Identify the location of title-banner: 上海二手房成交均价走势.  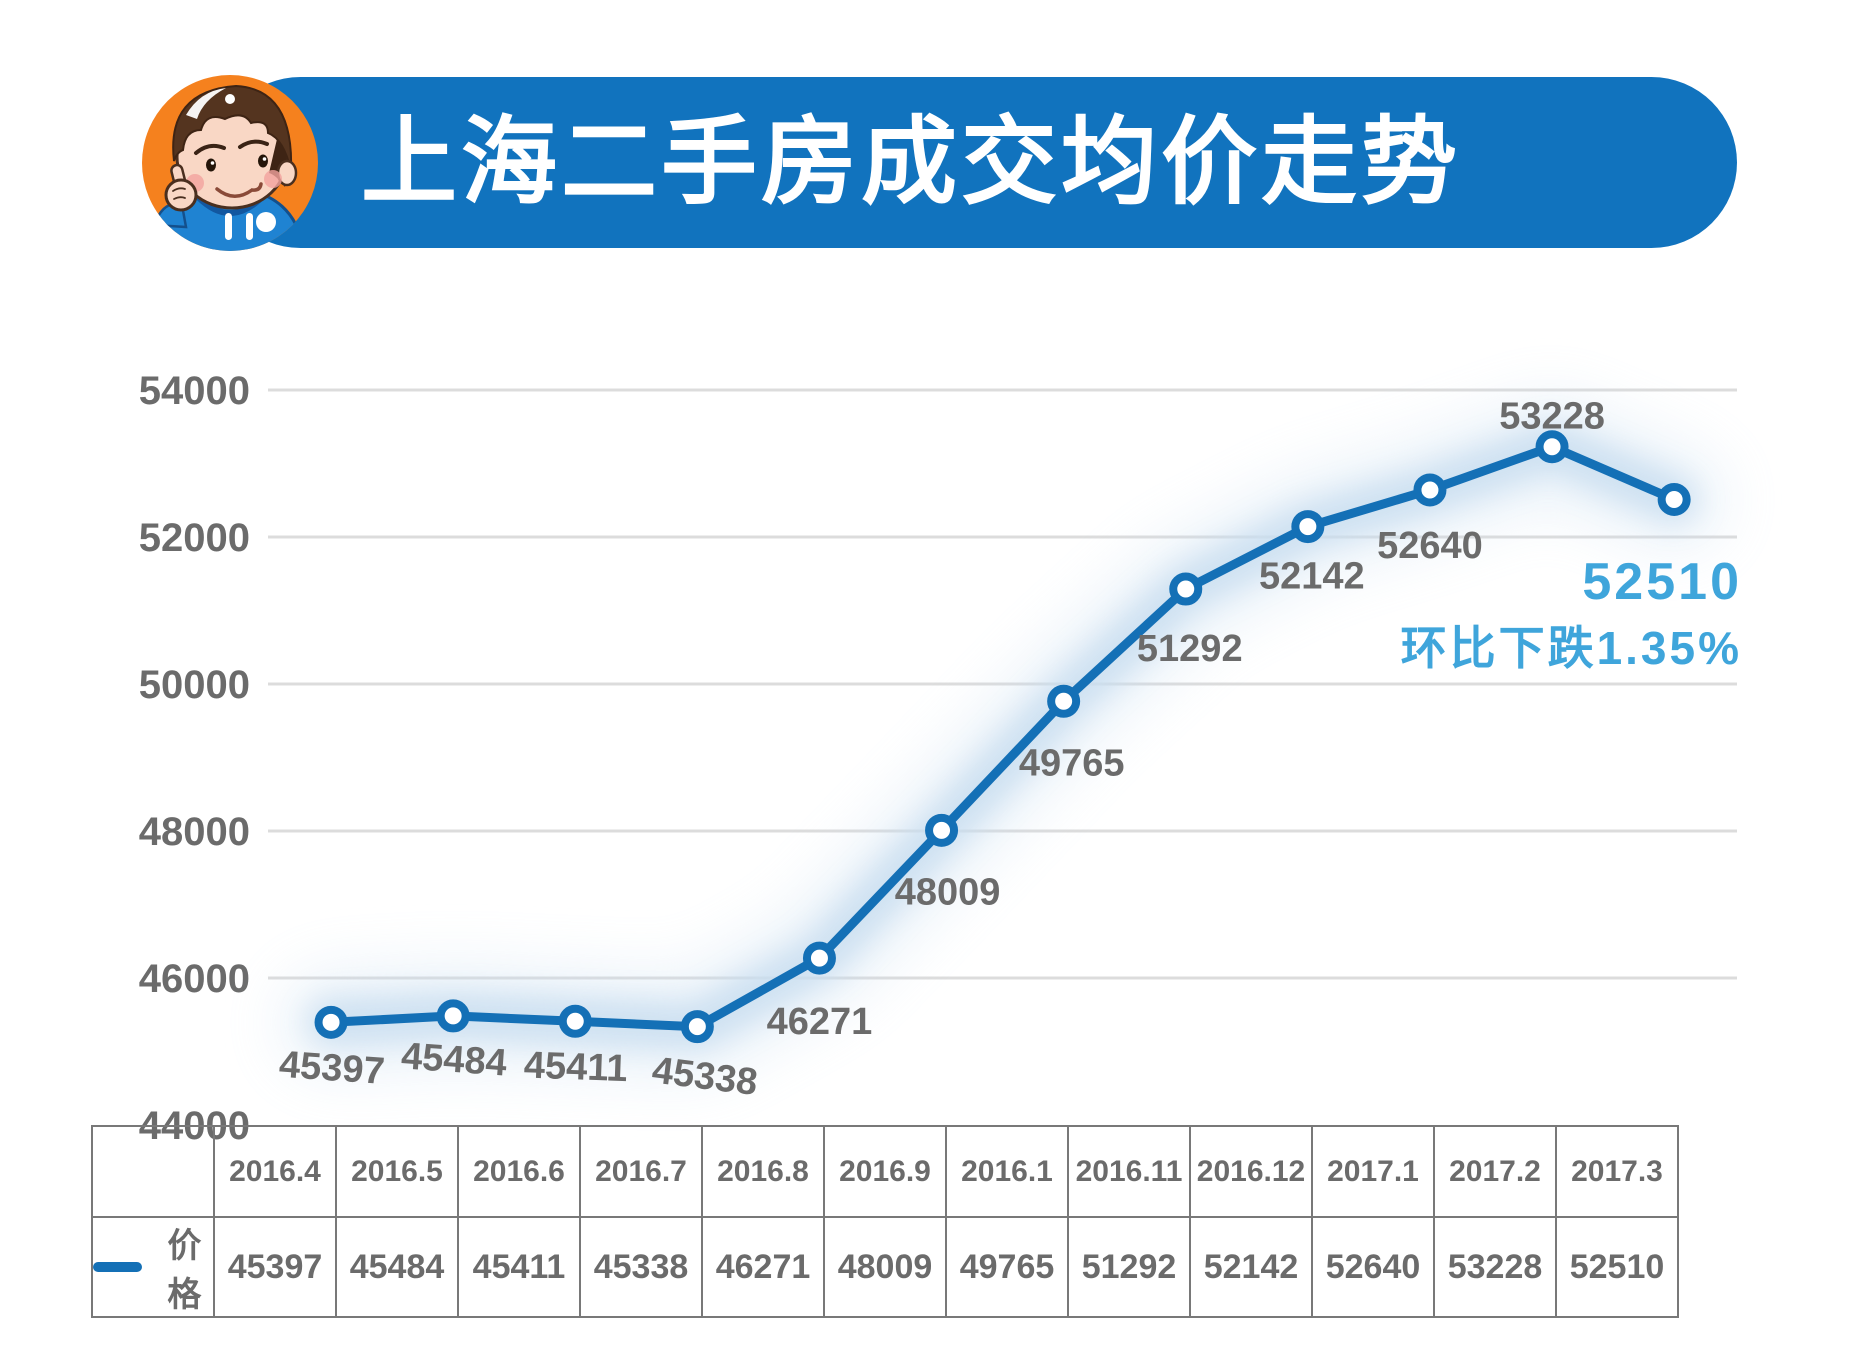
(976, 162).